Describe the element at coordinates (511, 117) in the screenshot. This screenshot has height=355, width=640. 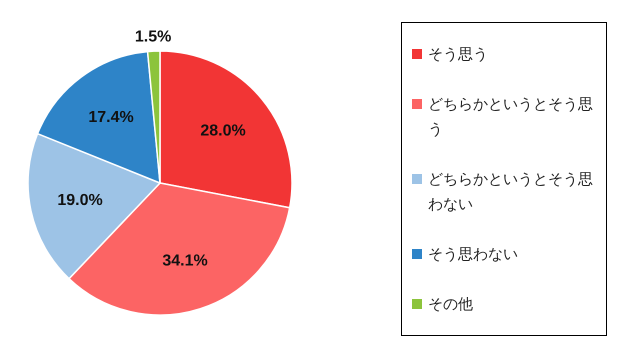
I see `legend-label: どちらかというとそう思う` at that location.